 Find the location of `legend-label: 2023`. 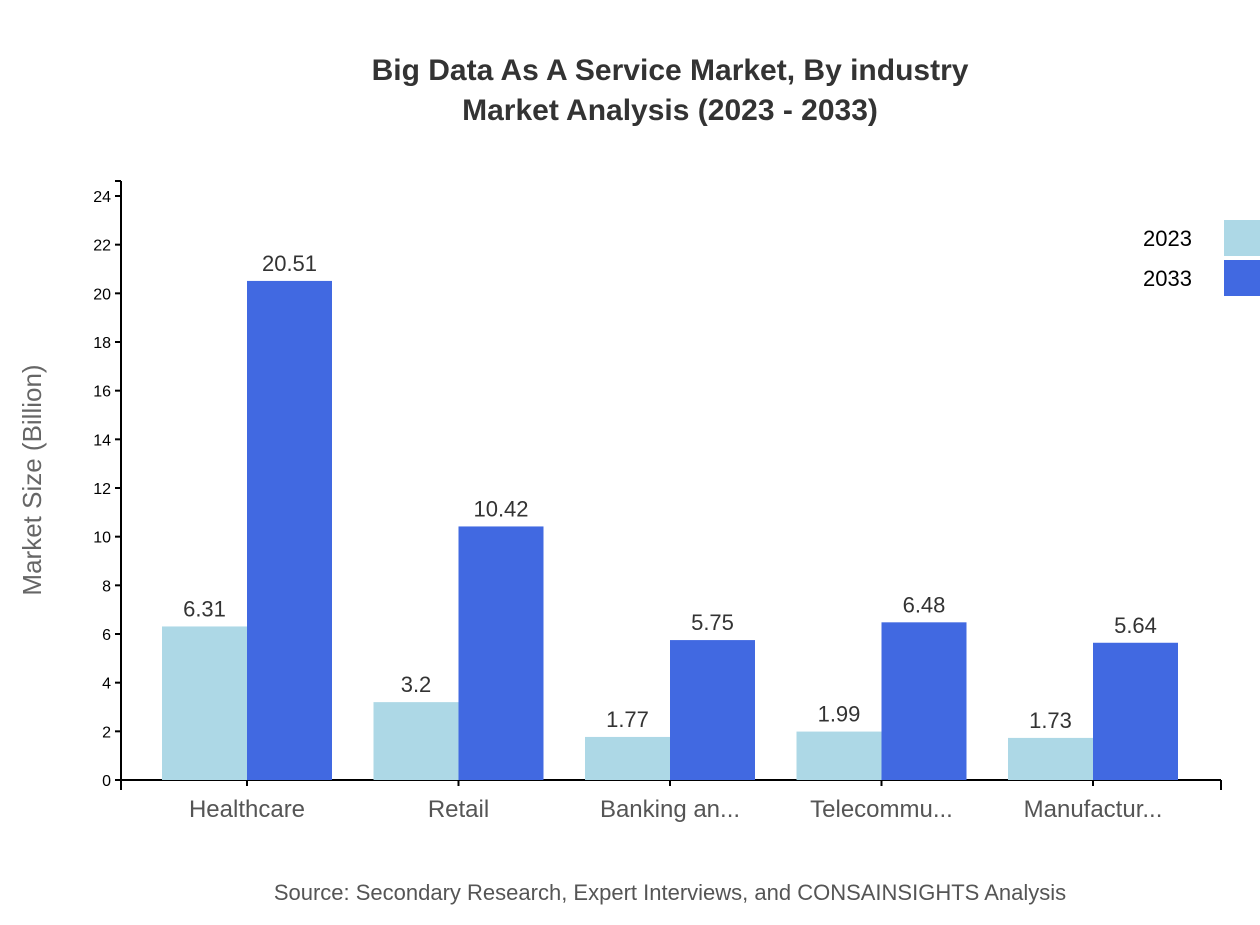

legend-label: 2023 is located at coordinates (1167, 238).